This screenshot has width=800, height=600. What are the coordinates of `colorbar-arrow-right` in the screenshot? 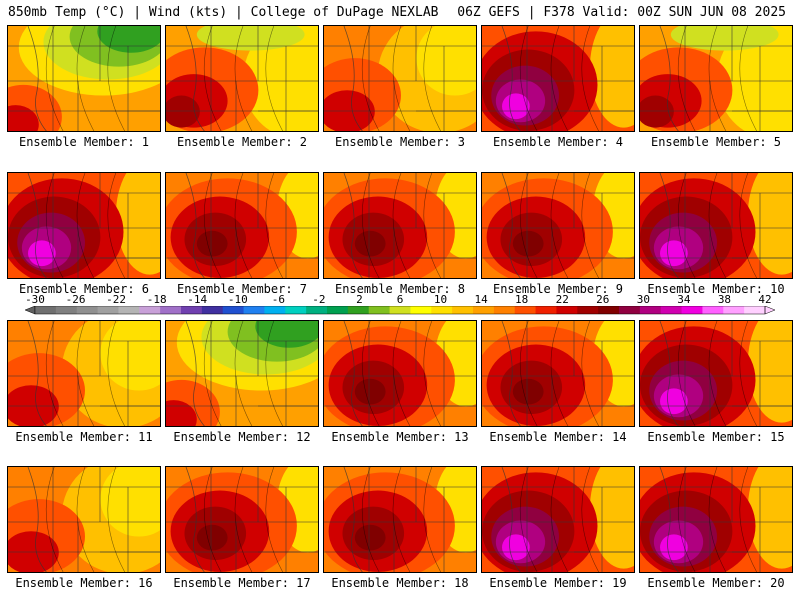 It's located at (770, 310).